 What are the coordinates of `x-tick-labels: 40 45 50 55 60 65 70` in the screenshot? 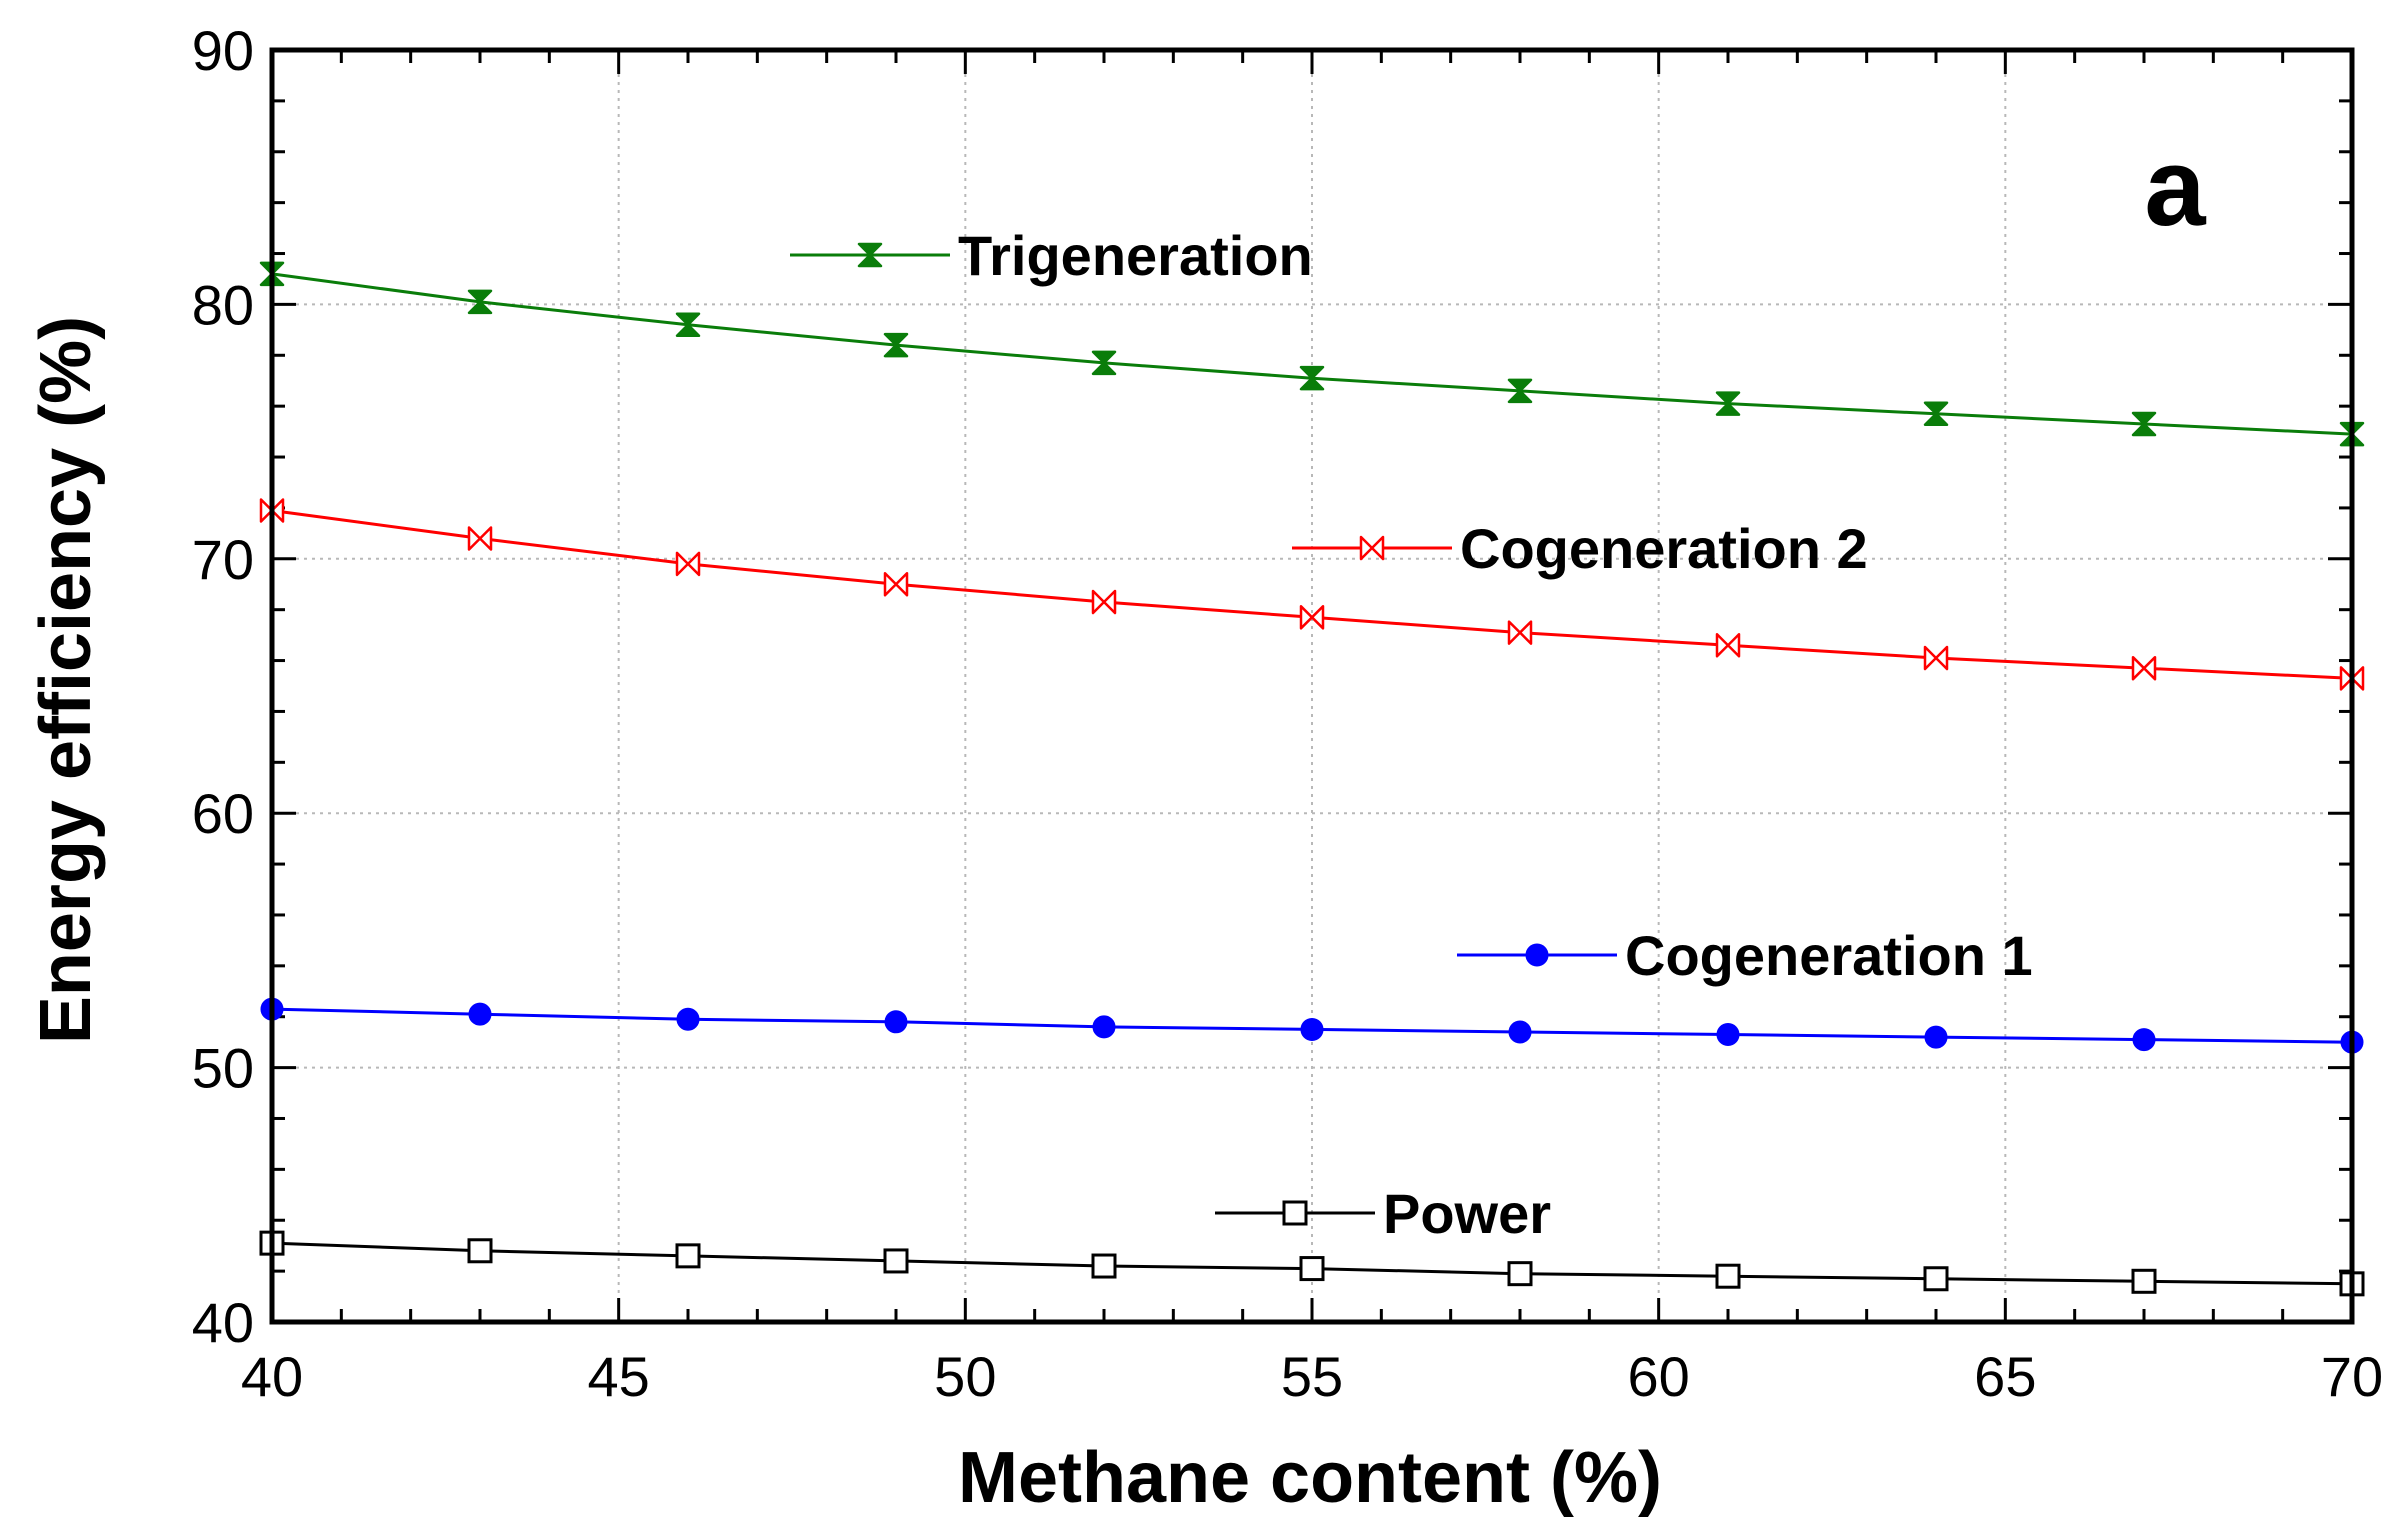 It's located at (1312, 1376).